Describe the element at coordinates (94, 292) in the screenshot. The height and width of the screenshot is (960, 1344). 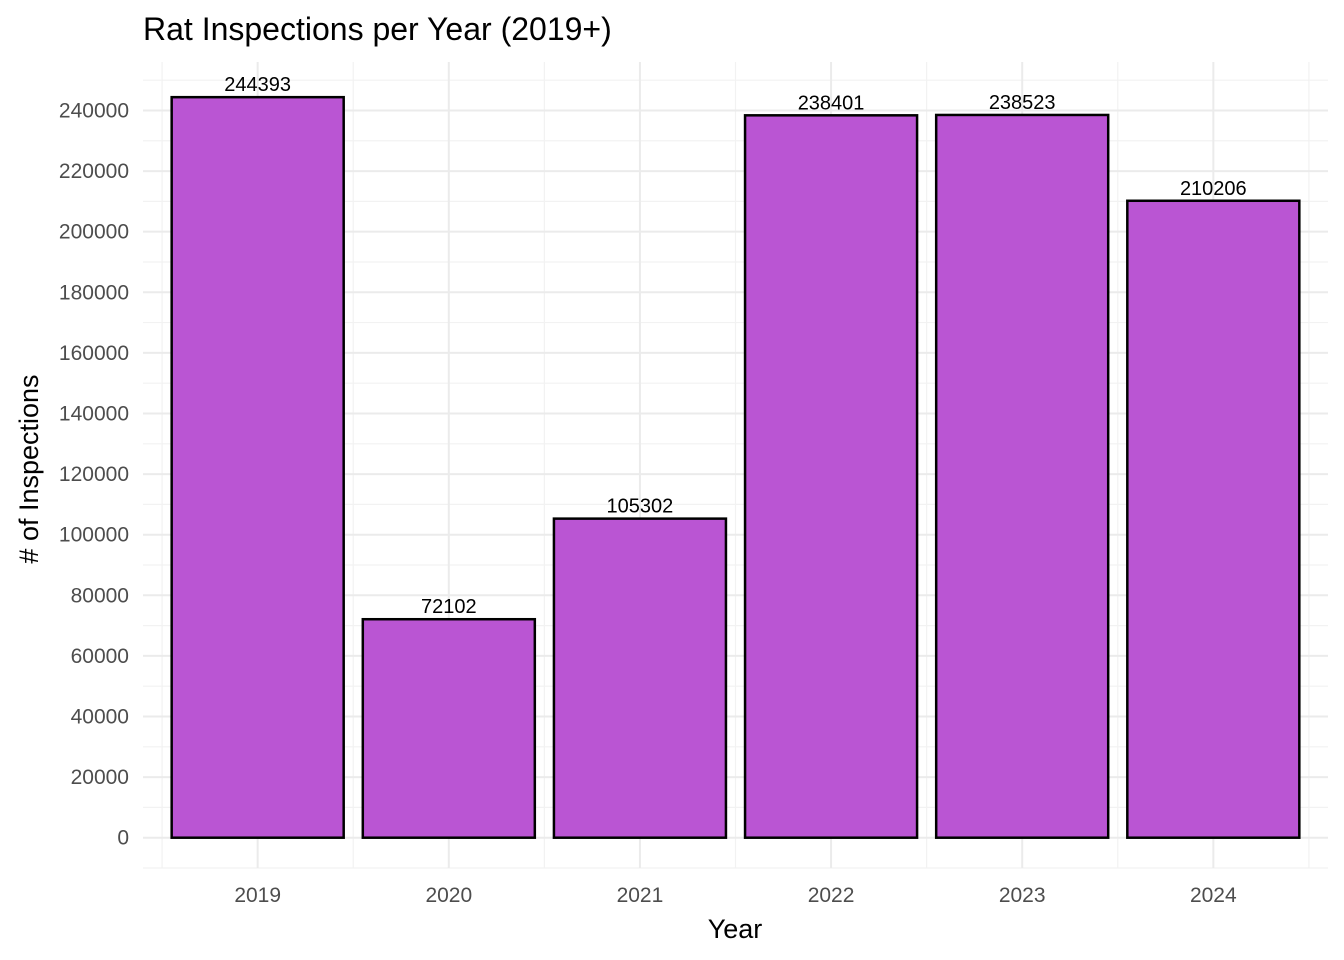
I see `y-tick-label: 180000` at that location.